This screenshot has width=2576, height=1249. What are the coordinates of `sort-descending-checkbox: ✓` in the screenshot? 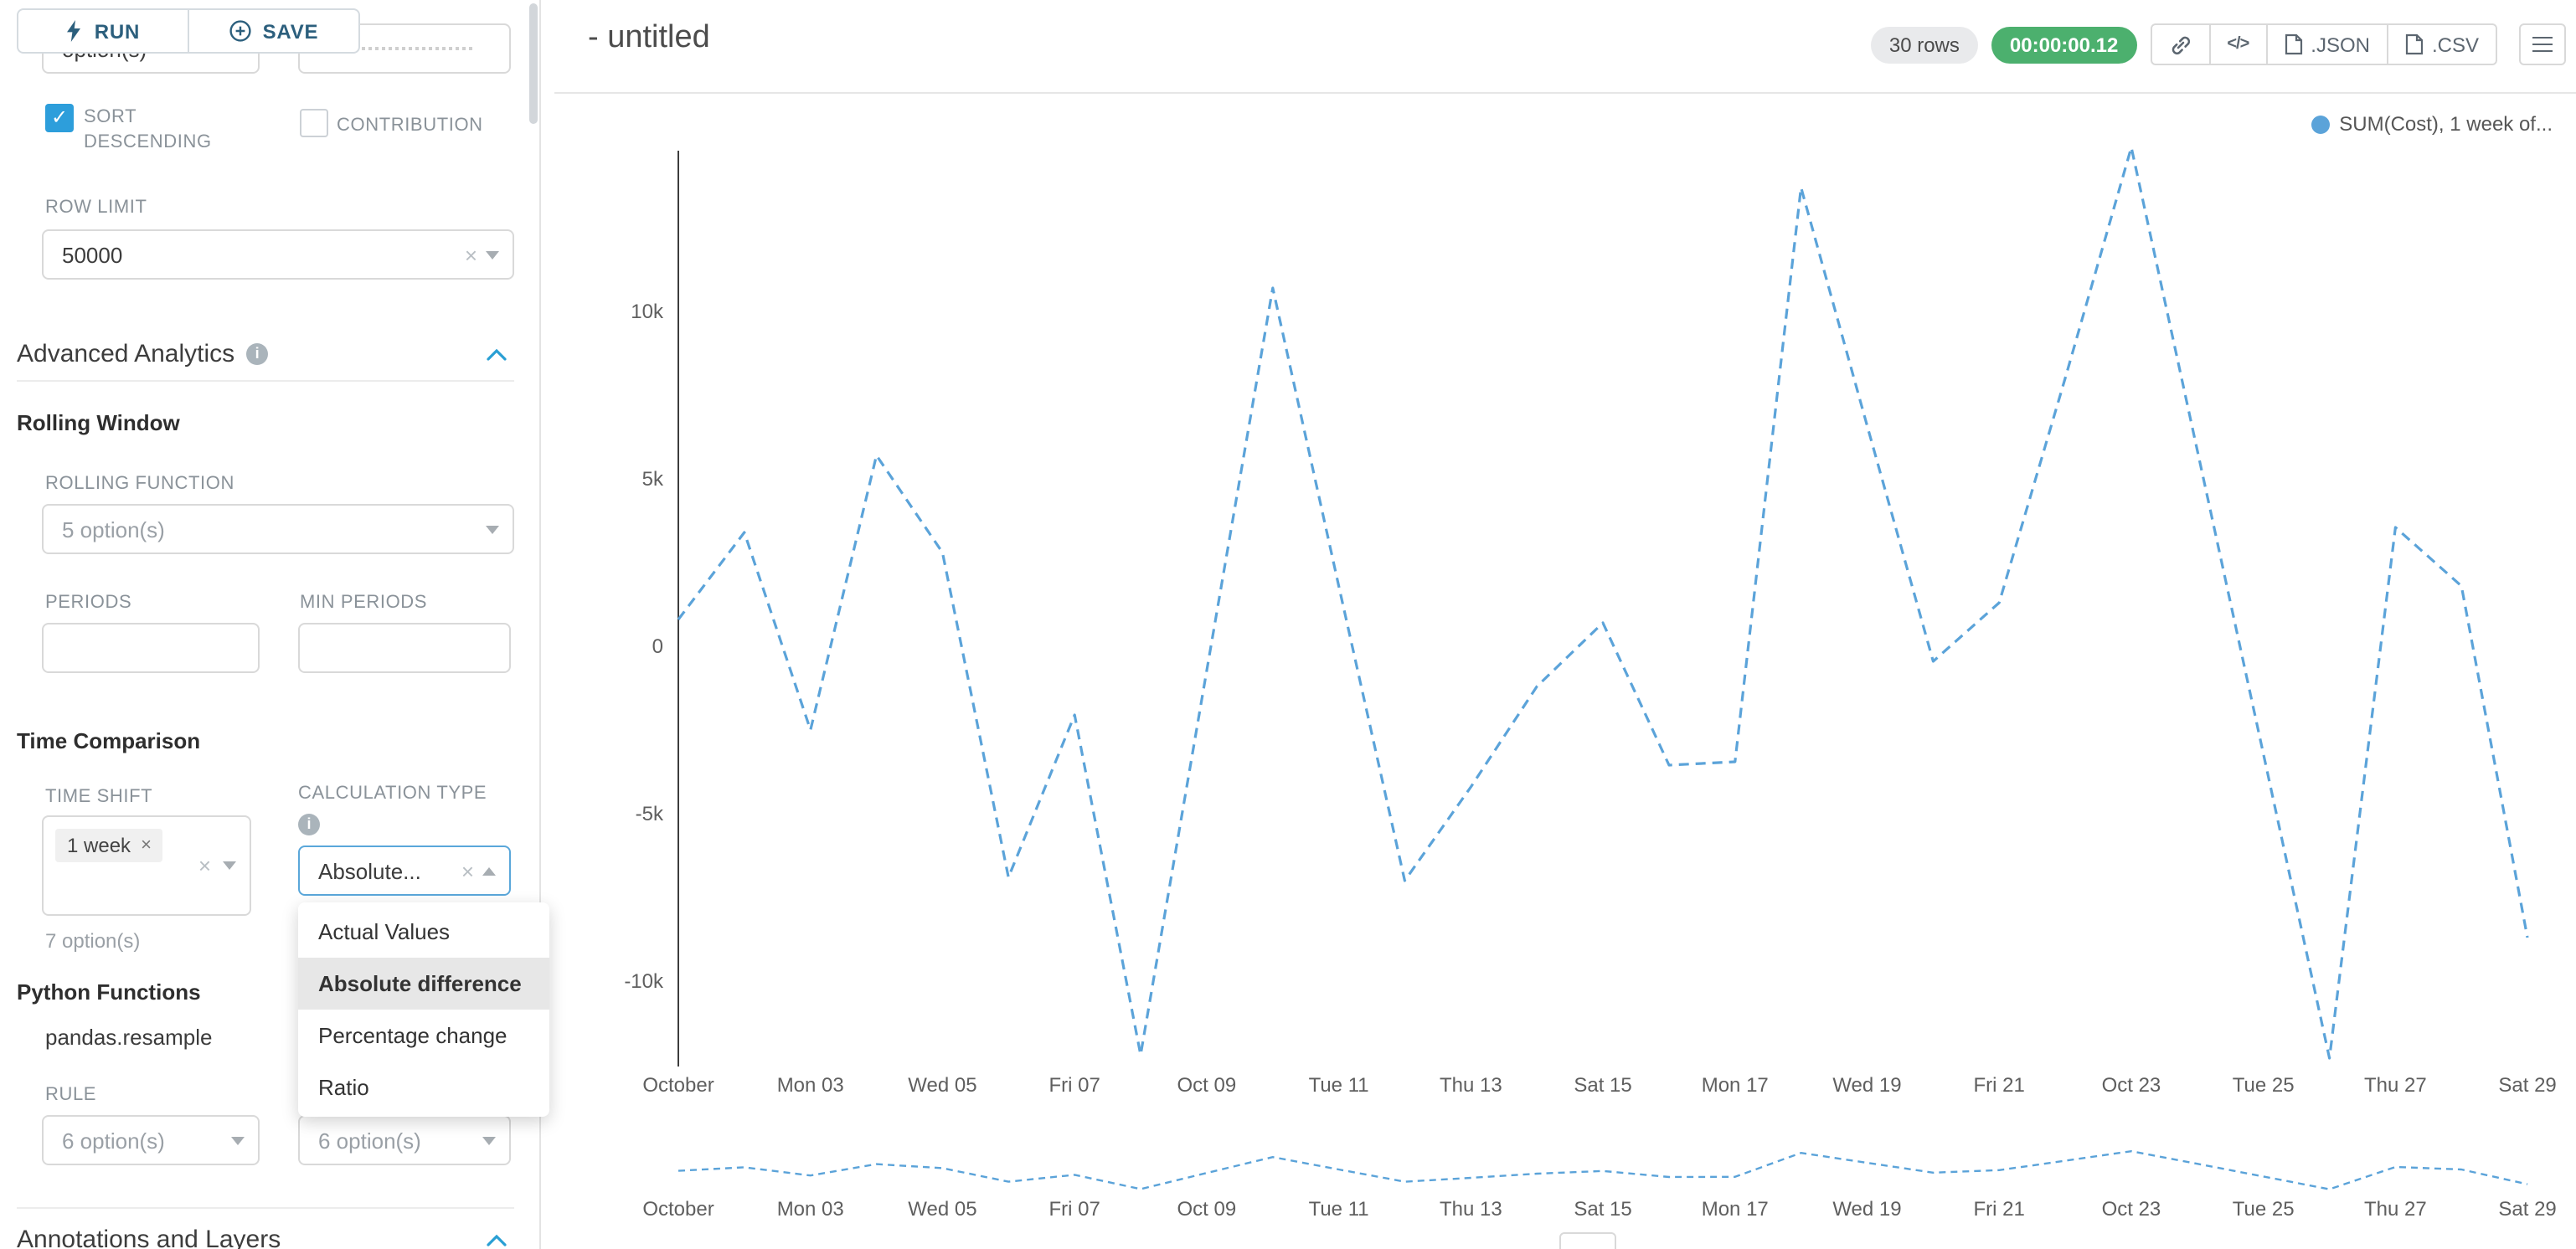 It's located at (59, 118).